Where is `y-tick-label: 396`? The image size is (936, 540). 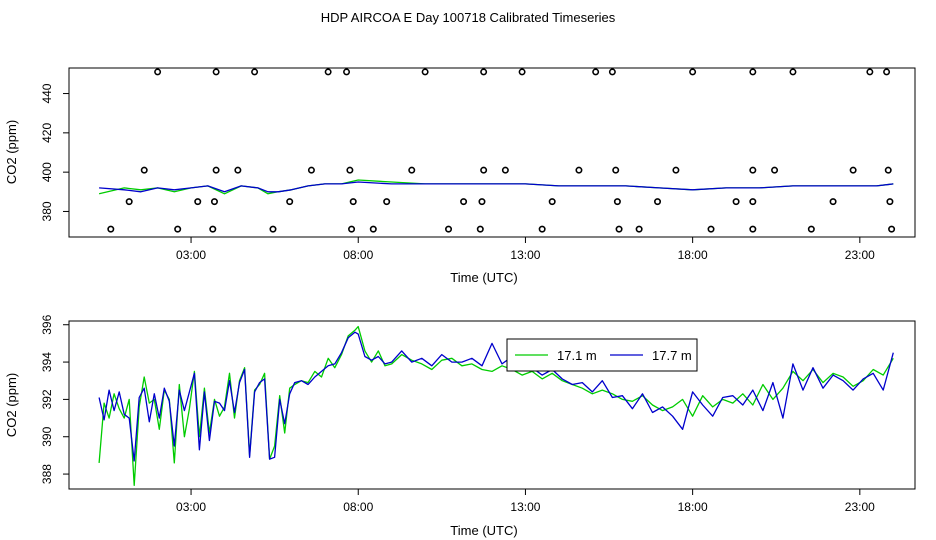
y-tick-label: 396 is located at coordinates (47, 324).